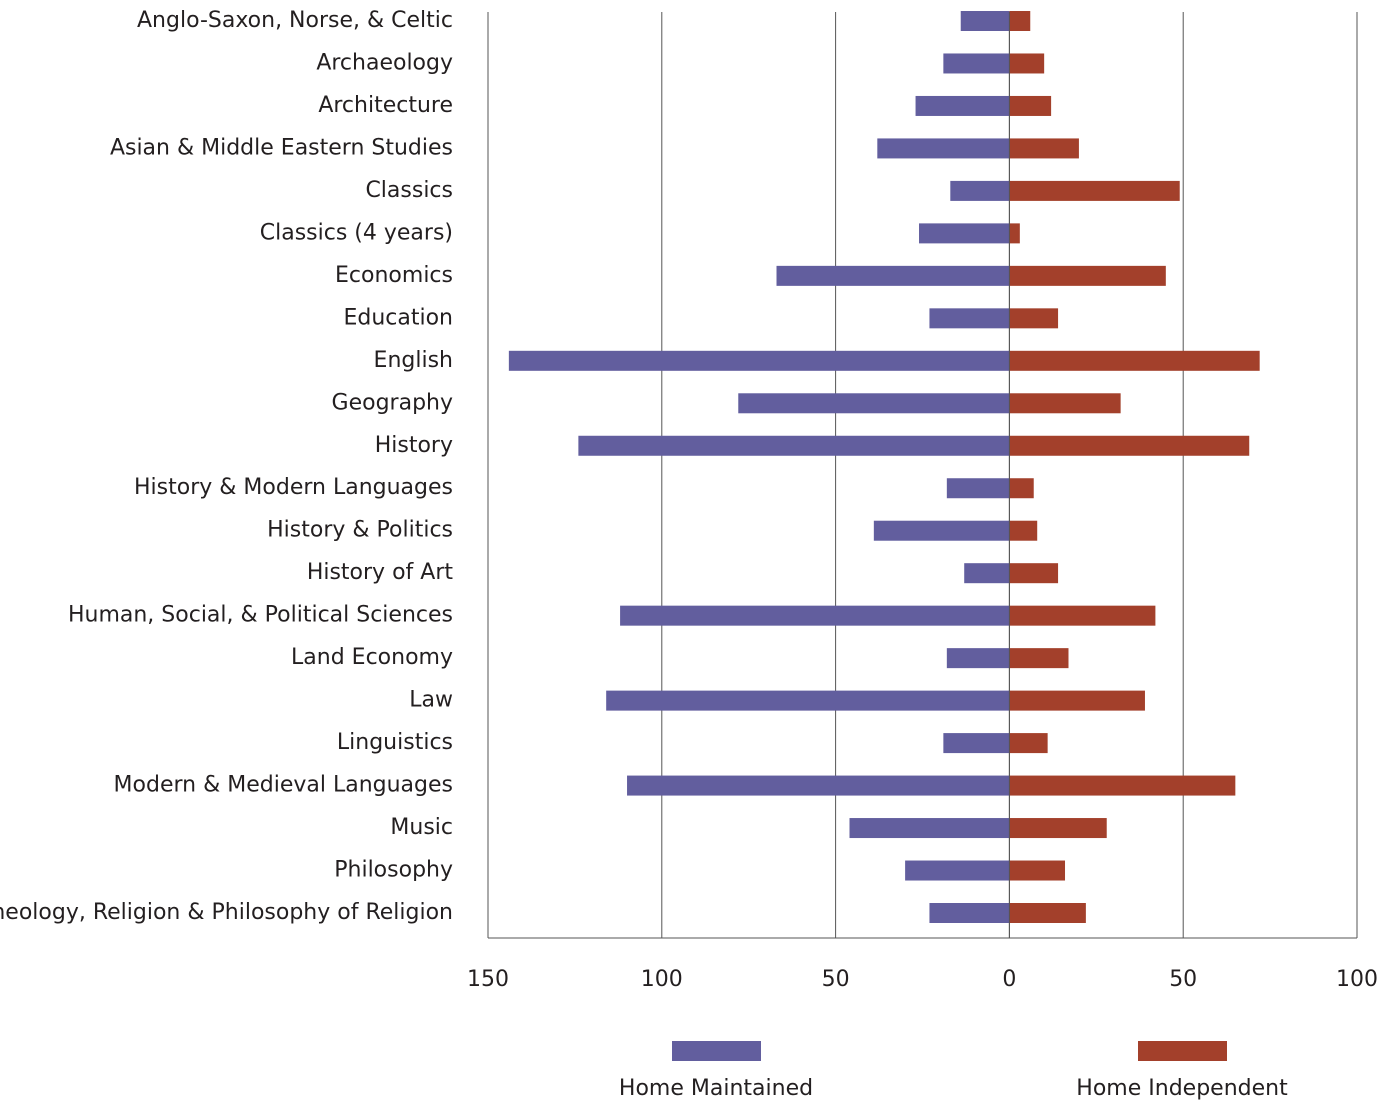  What do you see at coordinates (414, 445) in the screenshot?
I see `y-tick-label: History` at bounding box center [414, 445].